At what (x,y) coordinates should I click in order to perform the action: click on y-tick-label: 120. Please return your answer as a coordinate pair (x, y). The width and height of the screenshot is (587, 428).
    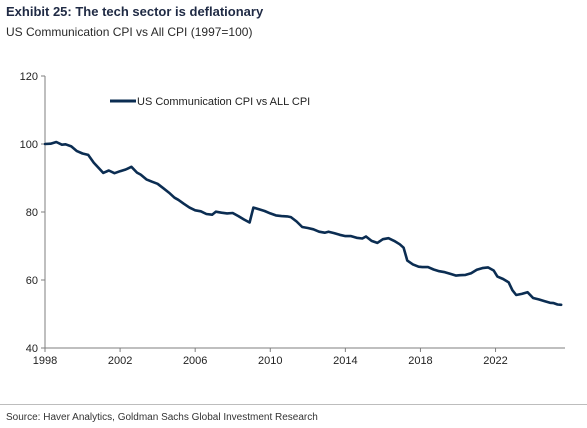
    Looking at the image, I should click on (29, 77).